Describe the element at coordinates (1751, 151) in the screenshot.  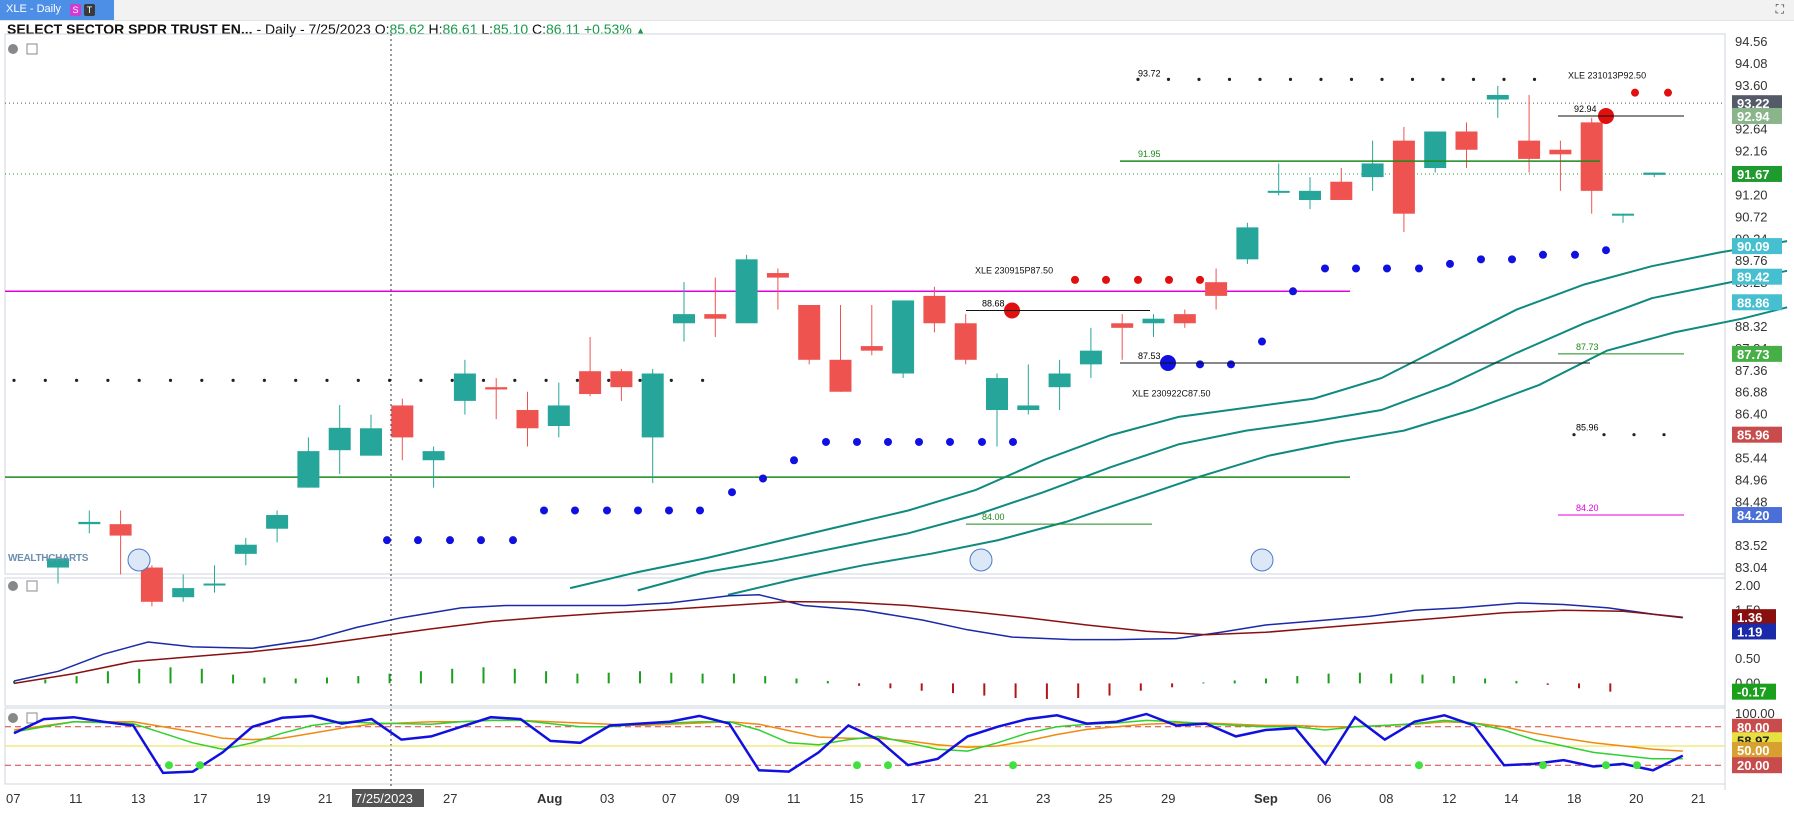
I see `price-tick-label: 92.16` at that location.